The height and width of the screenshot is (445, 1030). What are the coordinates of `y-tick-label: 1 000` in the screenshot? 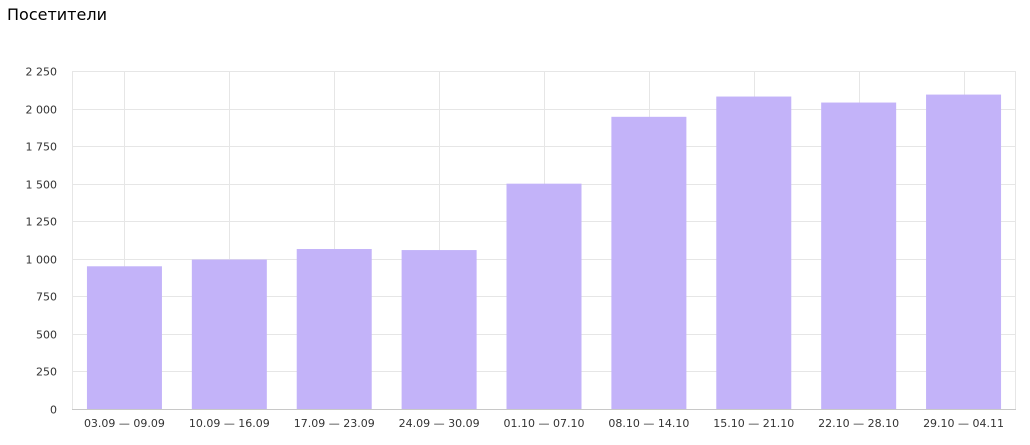 It's located at (42, 260).